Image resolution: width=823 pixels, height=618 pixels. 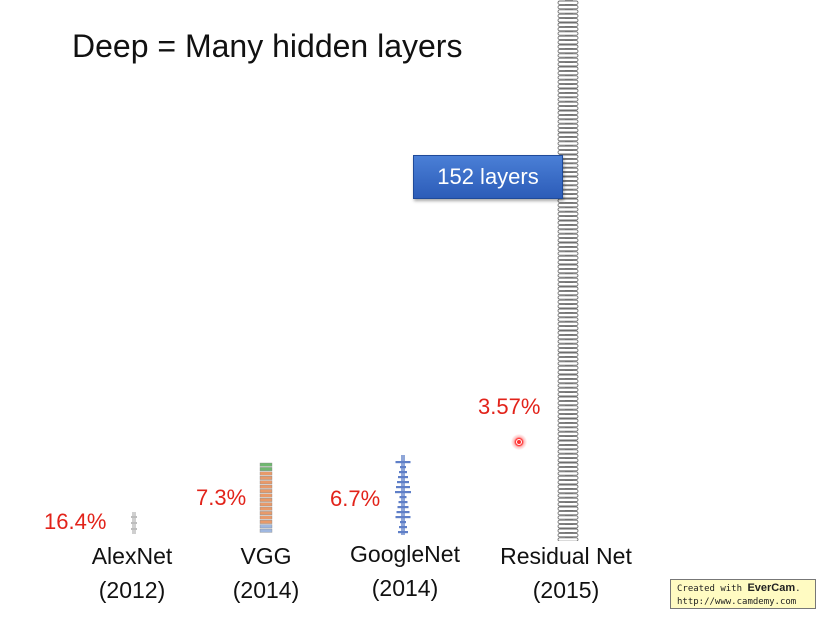 What do you see at coordinates (519, 442) in the screenshot?
I see `pointer-indicator` at bounding box center [519, 442].